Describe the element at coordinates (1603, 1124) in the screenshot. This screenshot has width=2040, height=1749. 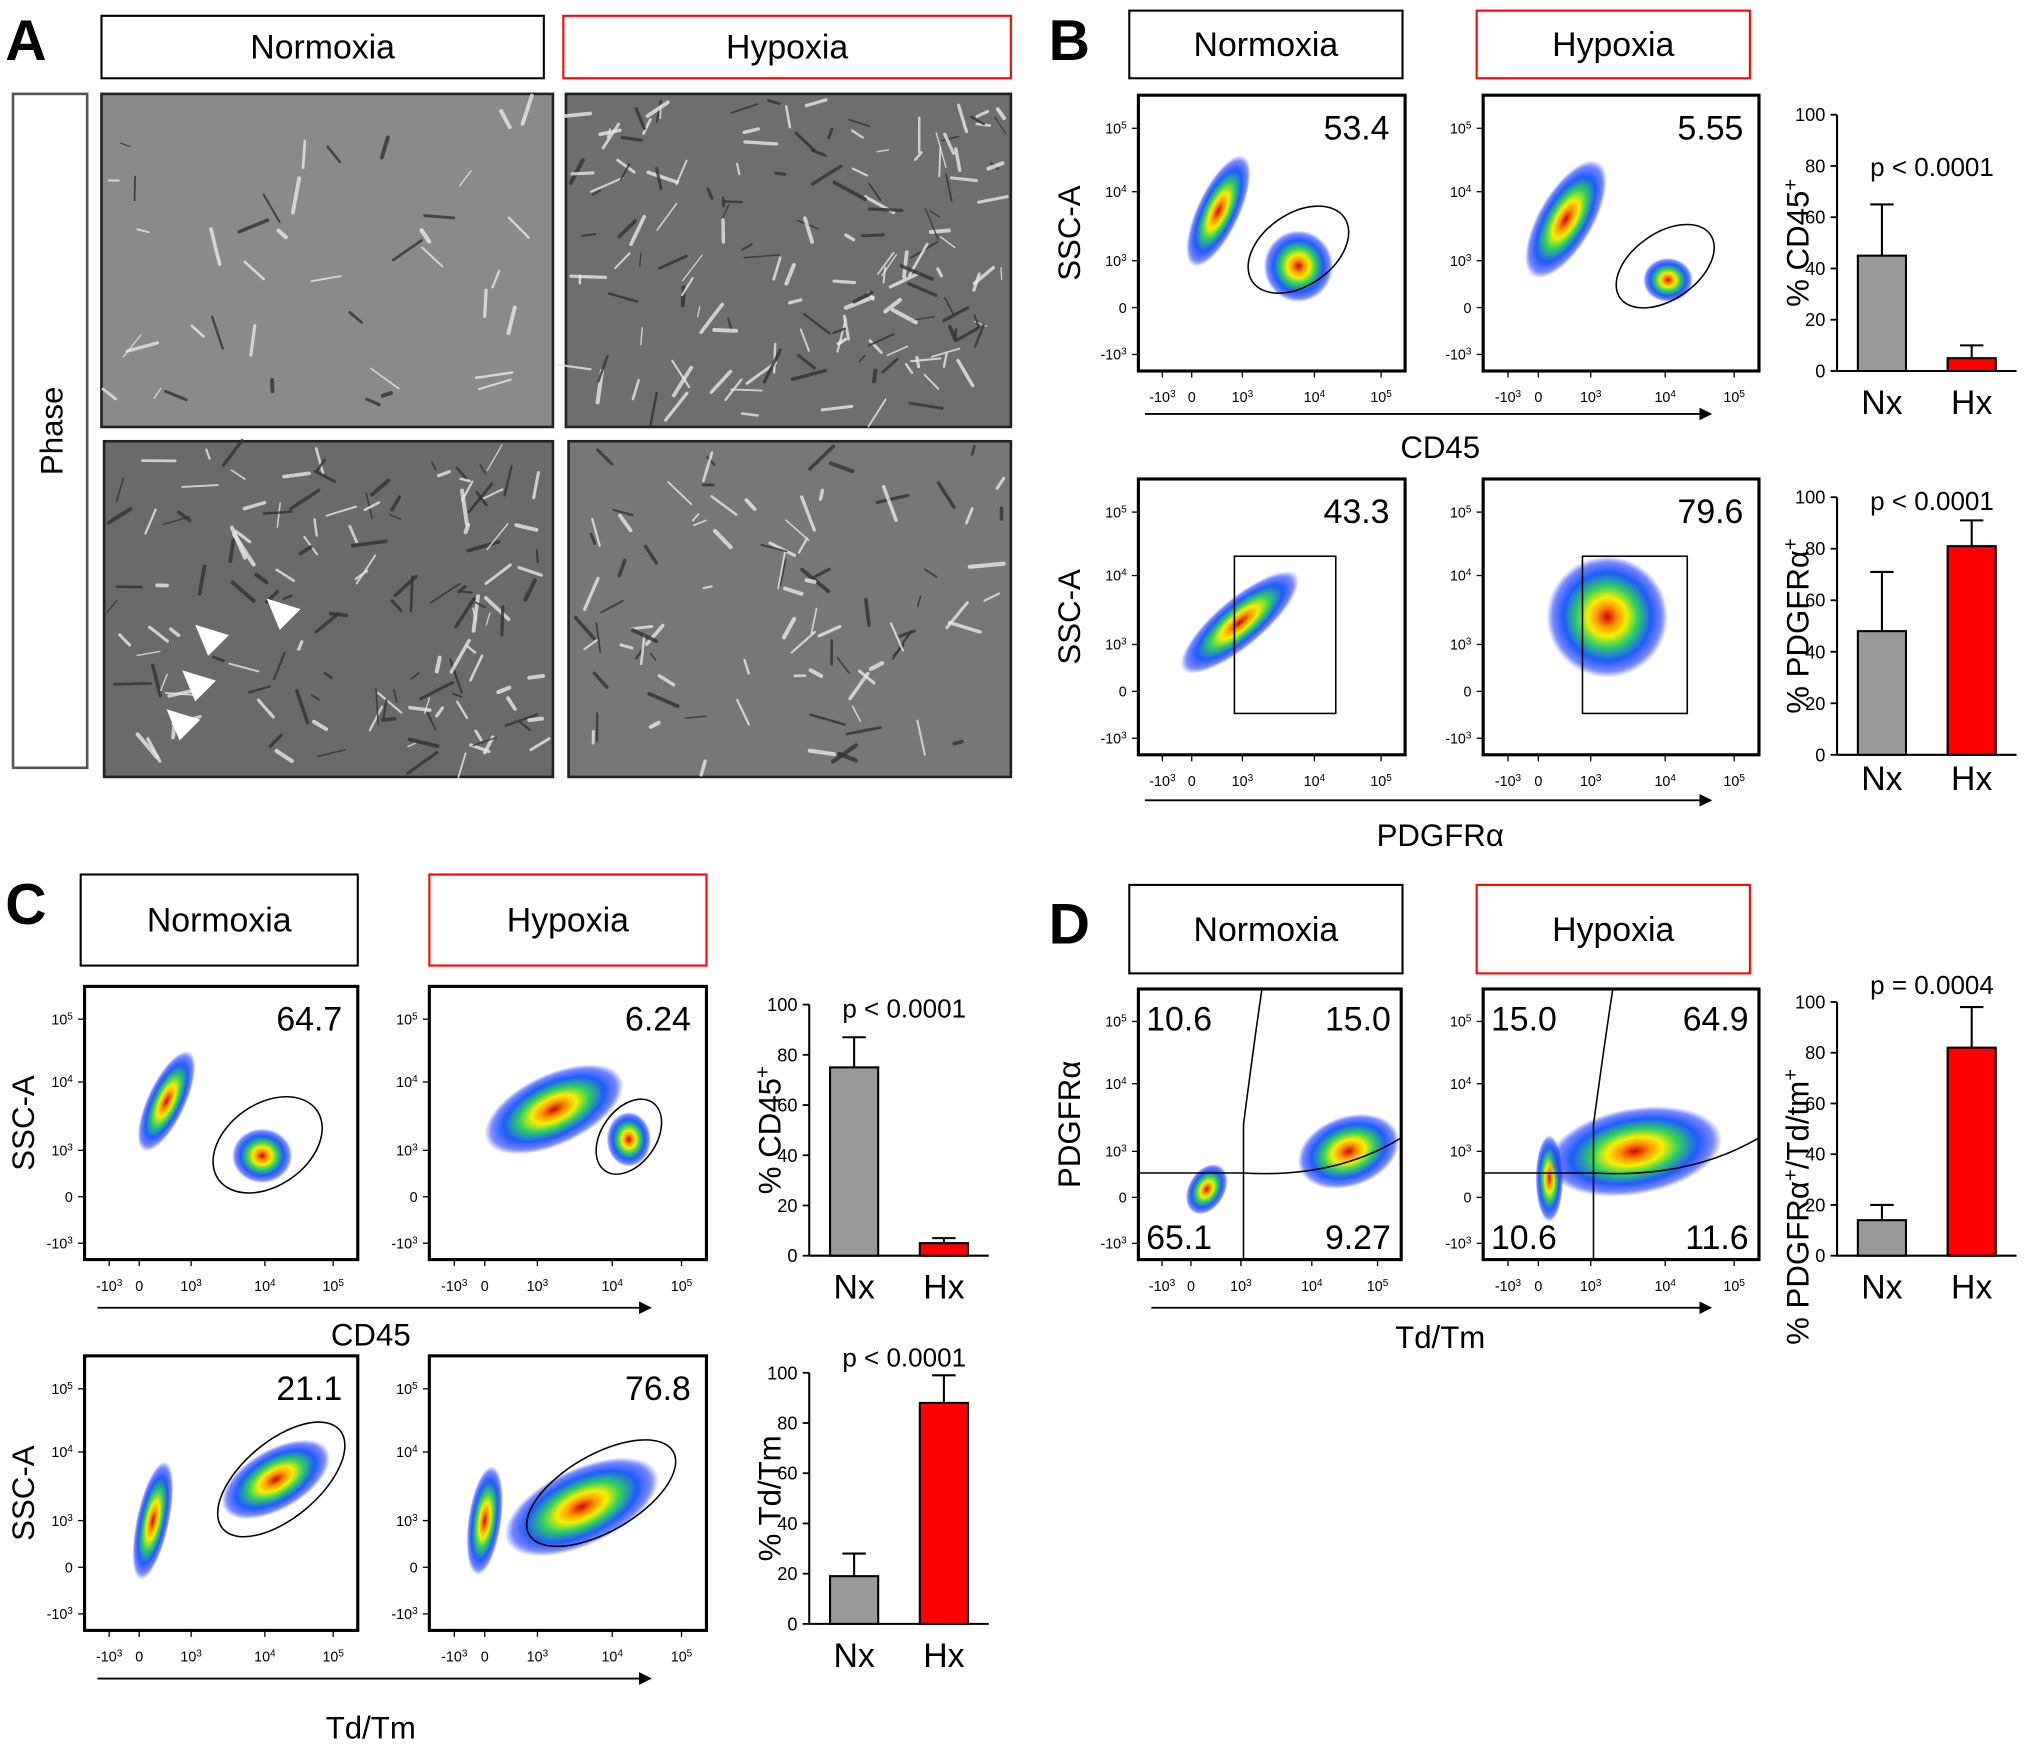
I see `quadrant-gate` at that location.